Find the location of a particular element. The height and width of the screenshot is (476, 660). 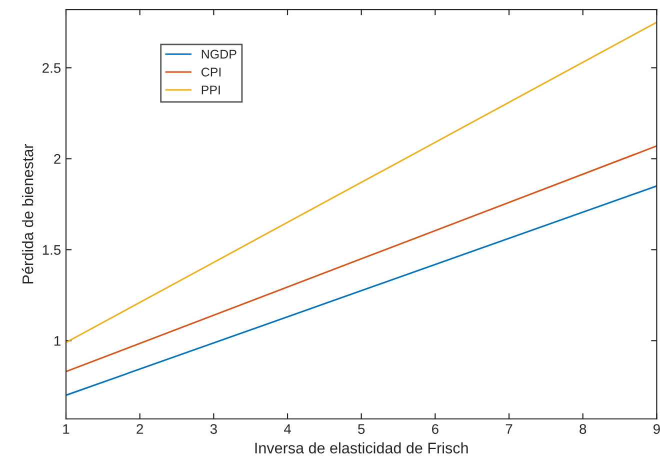

x-tick-label: 7 is located at coordinates (509, 429).